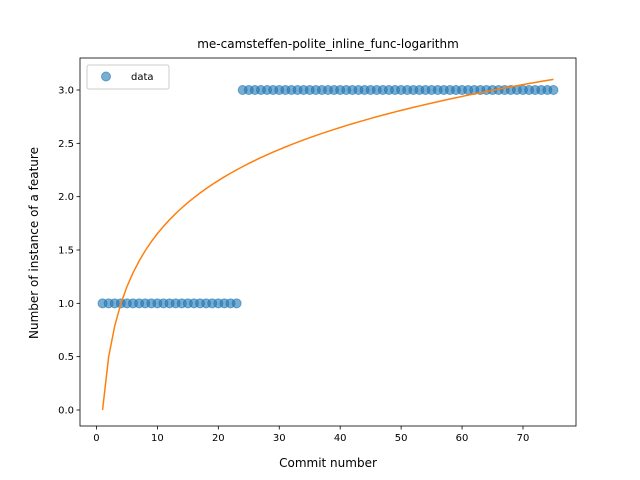  Describe the element at coordinates (66, 251) in the screenshot. I see `y-tick-label: 1.5` at that location.